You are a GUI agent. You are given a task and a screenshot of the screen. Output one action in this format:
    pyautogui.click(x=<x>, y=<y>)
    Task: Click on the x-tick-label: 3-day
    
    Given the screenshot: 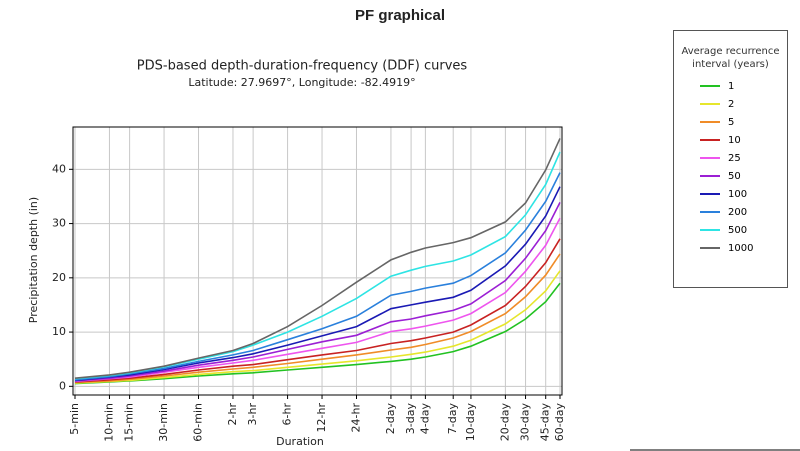 What is the action you would take?
    pyautogui.click(x=410, y=419)
    